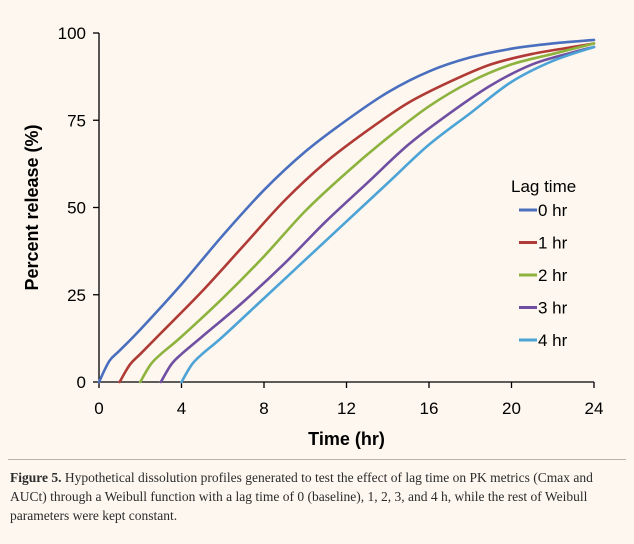 The width and height of the screenshot is (634, 544). I want to click on y-tick-label: 25, so click(76, 295).